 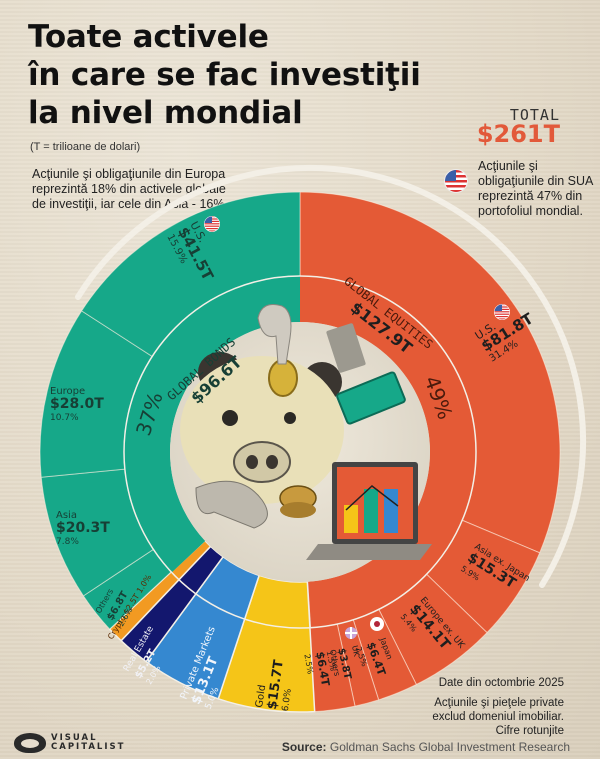 I want to click on title-line-2: în care se fac investiţii, so click(x=224, y=75).